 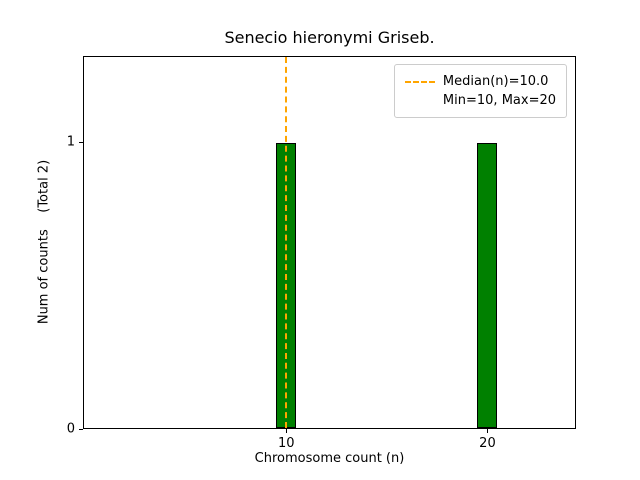 I want to click on x-axis-label: Chromosome count (n), so click(x=329, y=458).